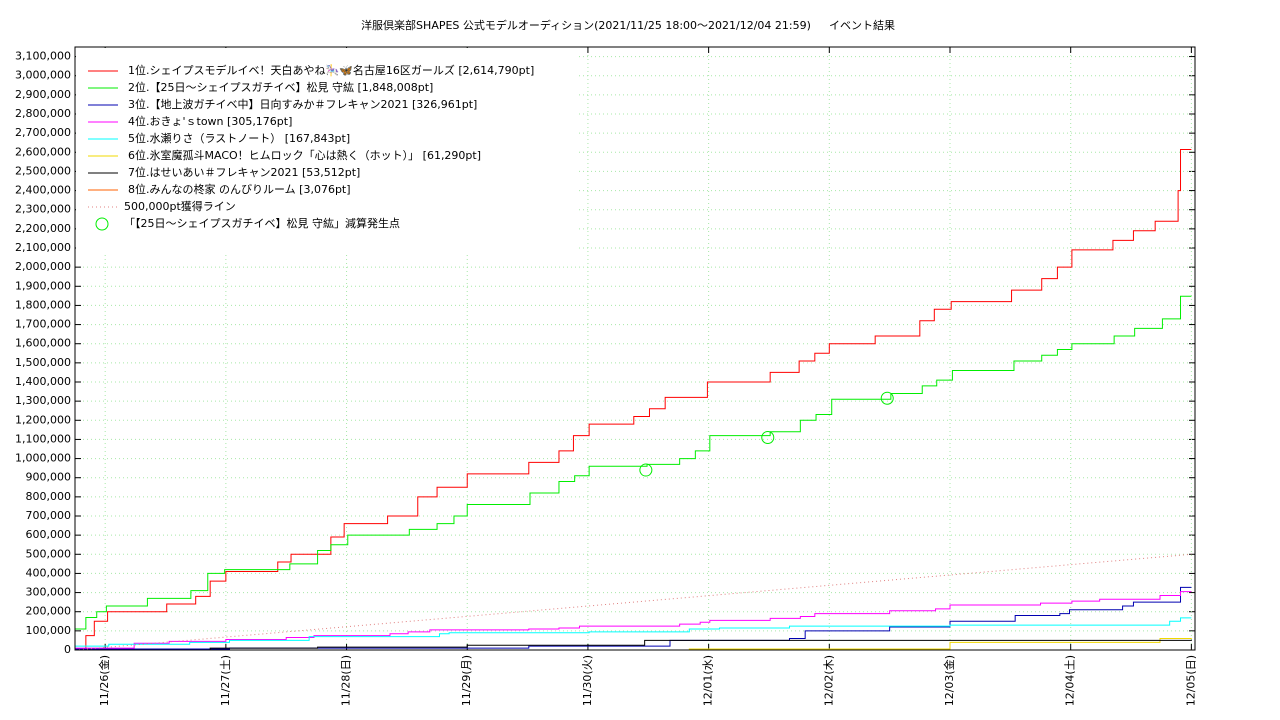  What do you see at coordinates (466, 680) in the screenshot?
I see `x-tick-label: 11/29(月)` at bounding box center [466, 680].